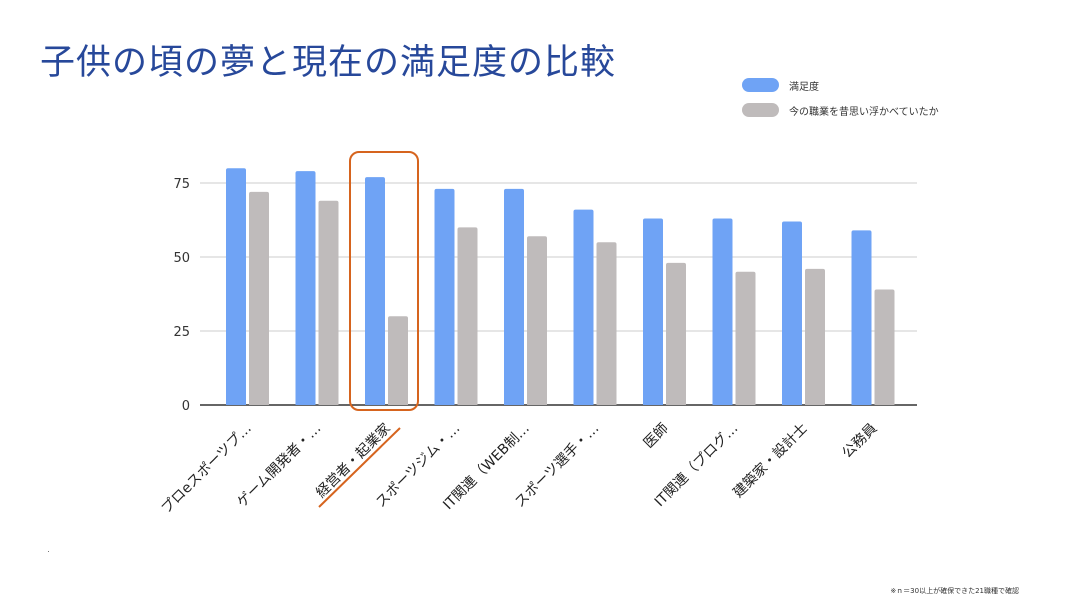  I want to click on legend-swatch-satisfaction, so click(760, 85).